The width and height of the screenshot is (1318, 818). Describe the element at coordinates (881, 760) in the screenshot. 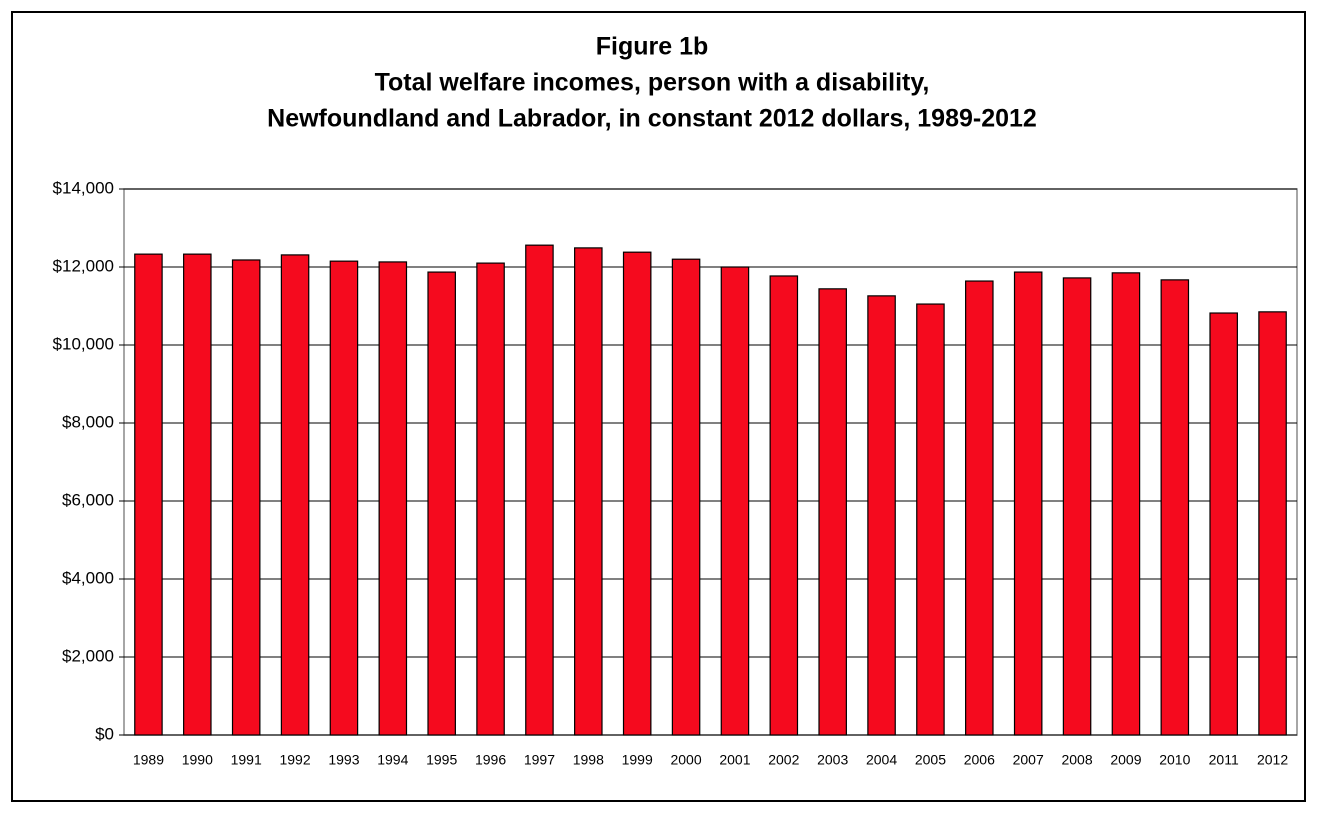

I see `x-tick-label: 2004` at that location.